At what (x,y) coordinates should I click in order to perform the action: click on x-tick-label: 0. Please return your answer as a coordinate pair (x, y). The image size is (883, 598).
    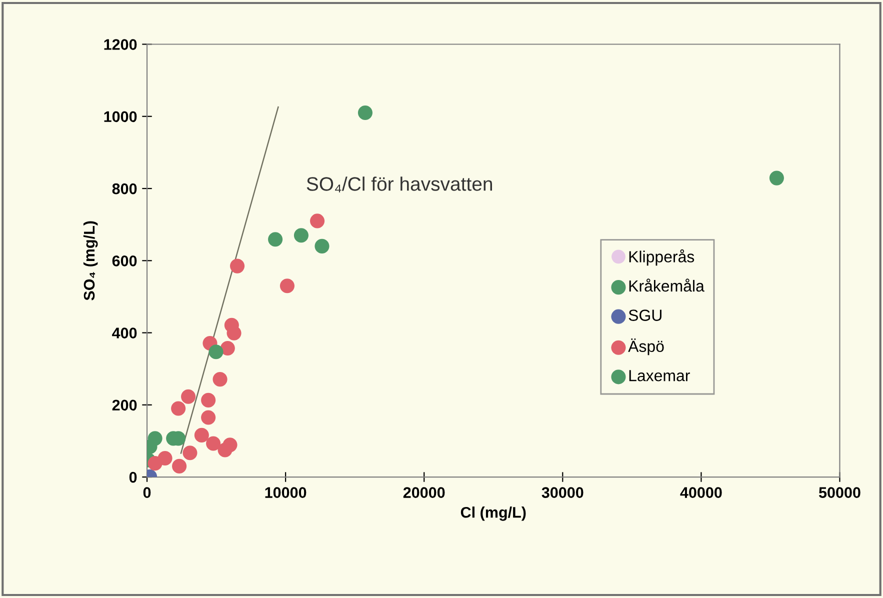
    Looking at the image, I should click on (147, 492).